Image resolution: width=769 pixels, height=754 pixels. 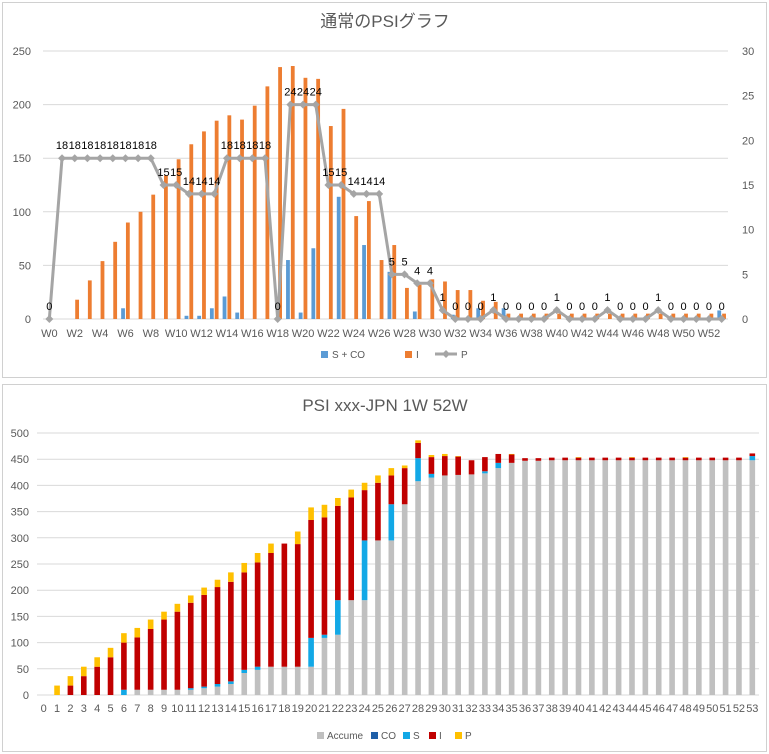 I want to click on x-tick-label: 40, so click(x=578, y=709).